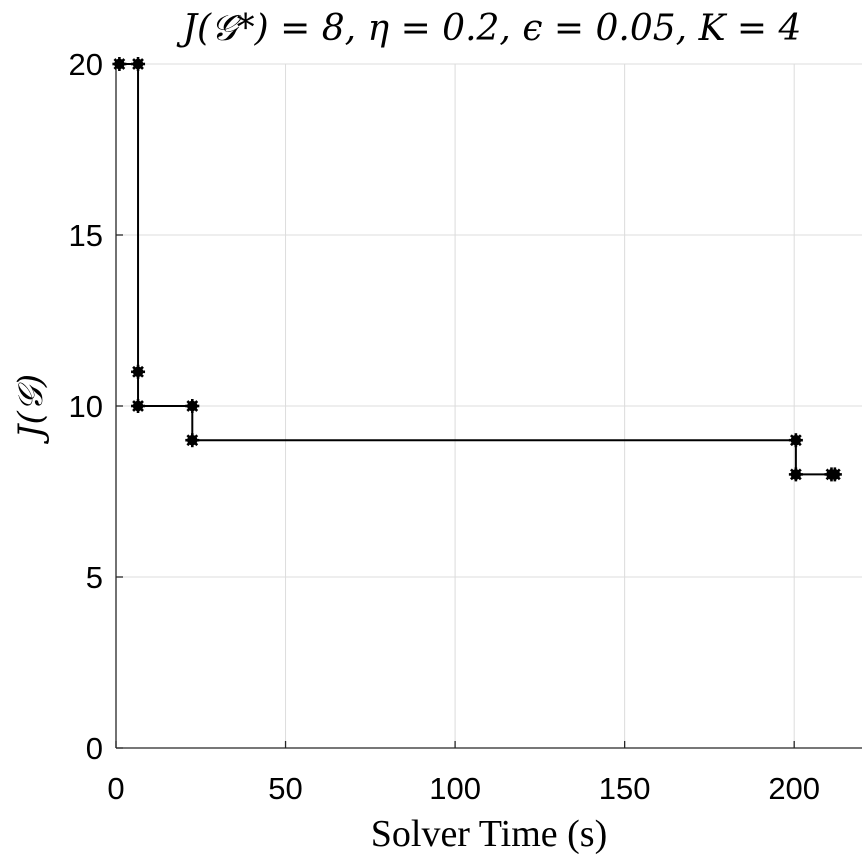 The width and height of the screenshot is (864, 864). Describe the element at coordinates (455, 788) in the screenshot. I see `x-tick-label: 100` at that location.